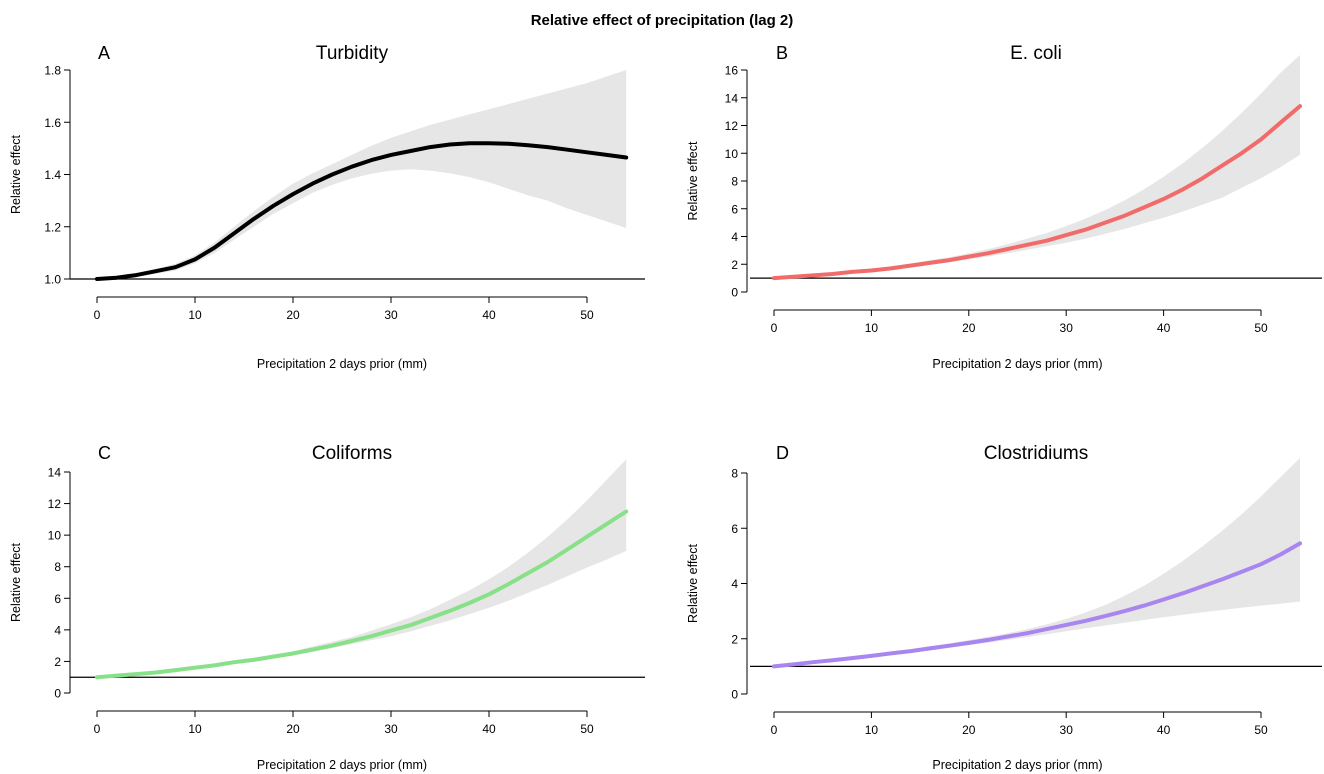  I want to click on panel-letter: C, so click(104, 453).